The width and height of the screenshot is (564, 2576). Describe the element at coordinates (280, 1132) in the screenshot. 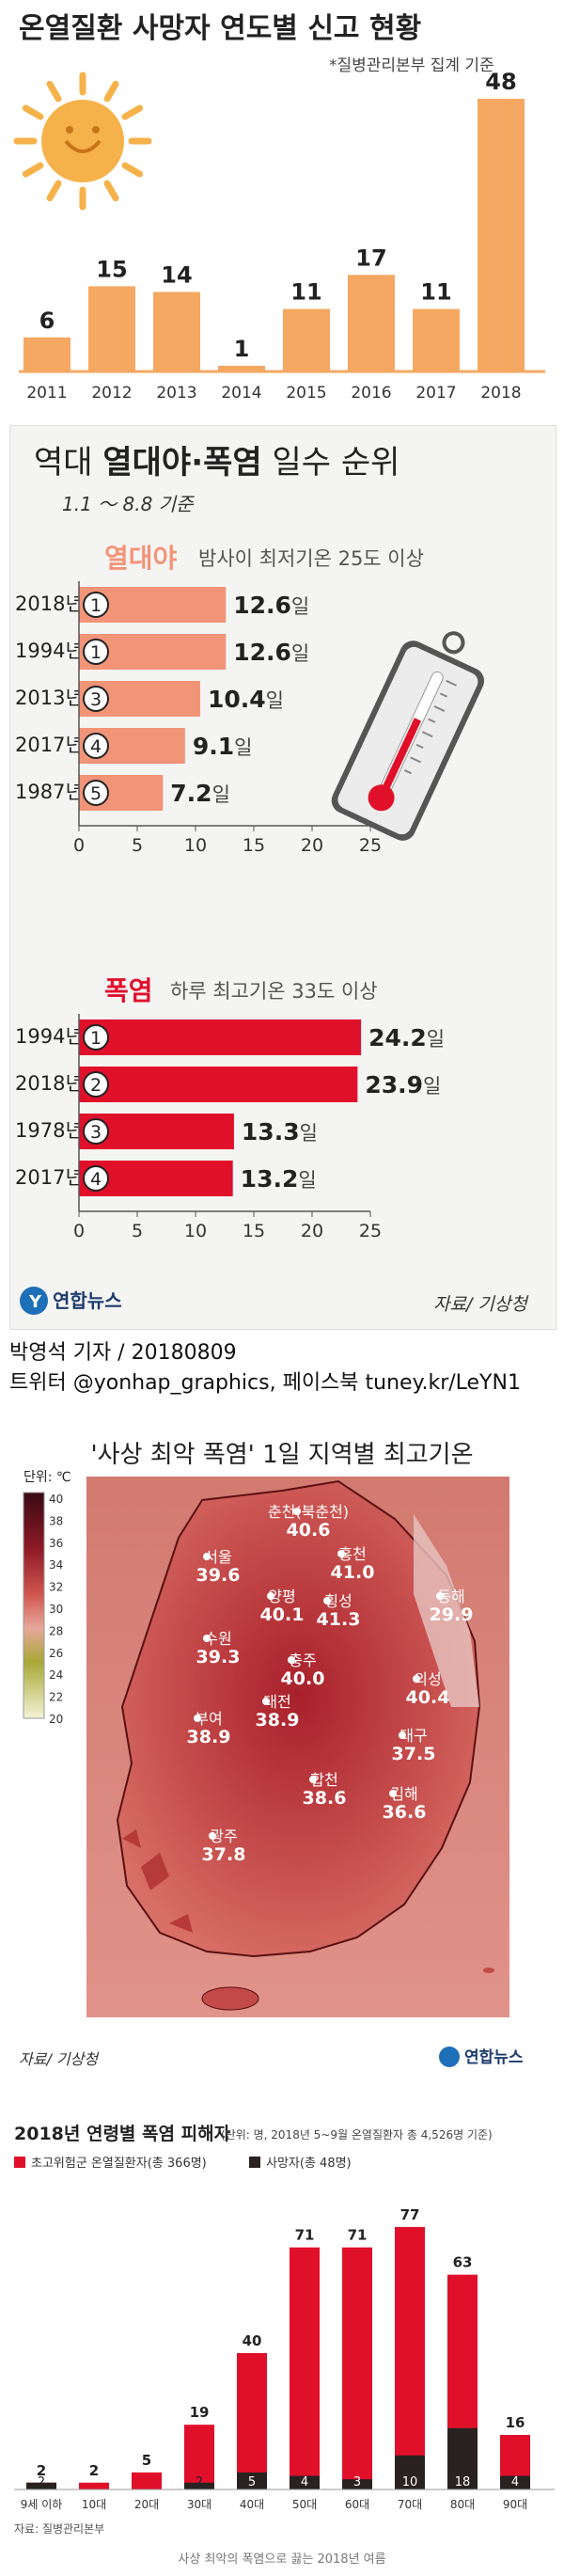

I see `value-label: 13.3일` at that location.